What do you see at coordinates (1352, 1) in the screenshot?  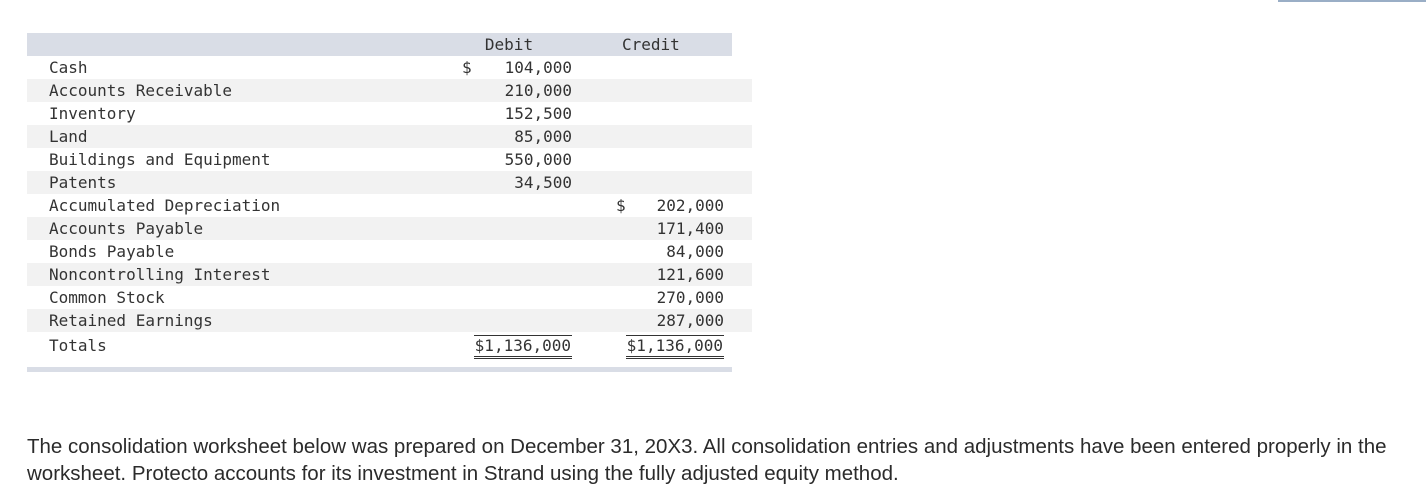 I see `top-divider` at bounding box center [1352, 1].